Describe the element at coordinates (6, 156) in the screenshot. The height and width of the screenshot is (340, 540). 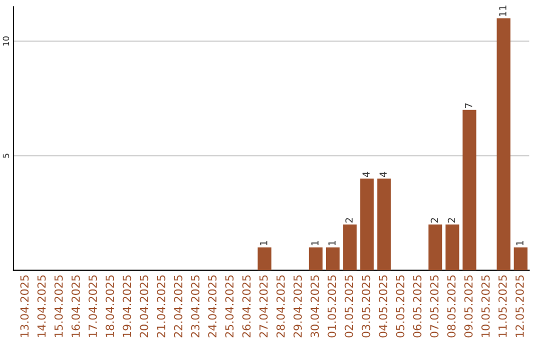
I see `y-tick-label: 5` at that location.